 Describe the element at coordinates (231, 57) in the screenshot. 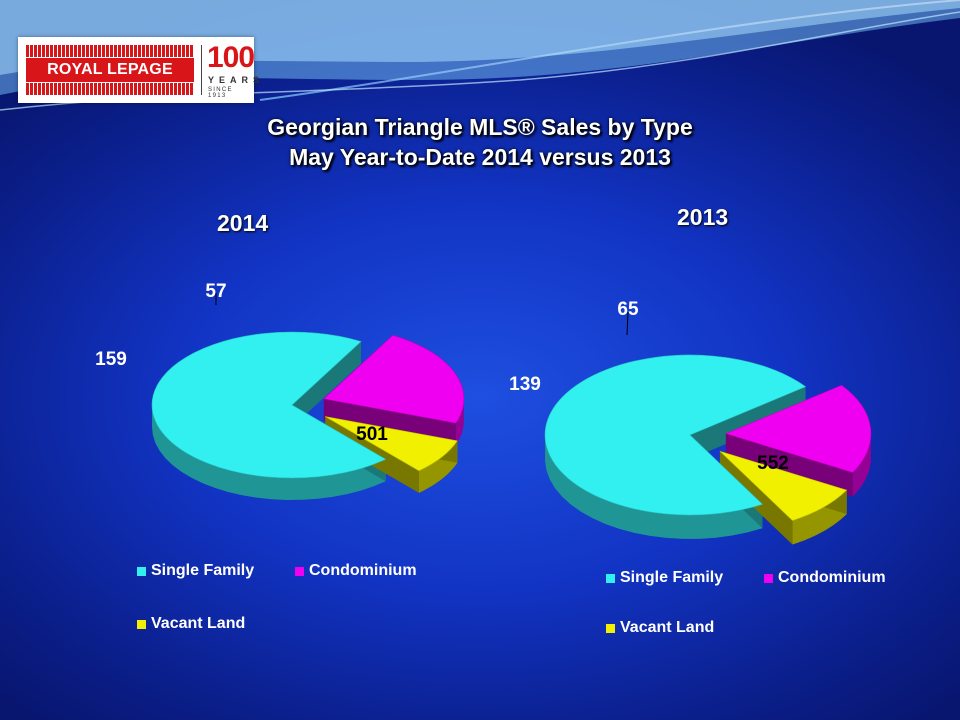

I see `logo-100: 100` at that location.